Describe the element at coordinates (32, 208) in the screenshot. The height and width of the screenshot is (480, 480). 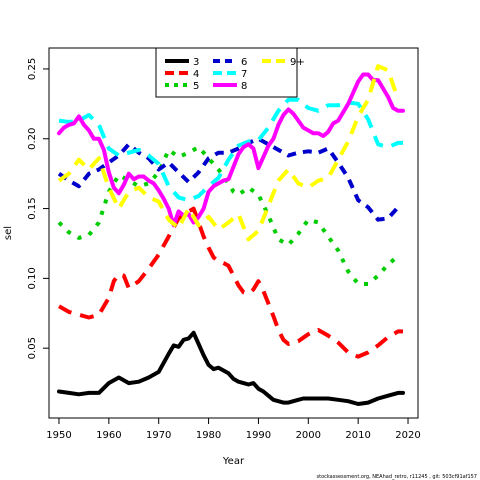
I see `y-tick-label: 0.15` at that location.